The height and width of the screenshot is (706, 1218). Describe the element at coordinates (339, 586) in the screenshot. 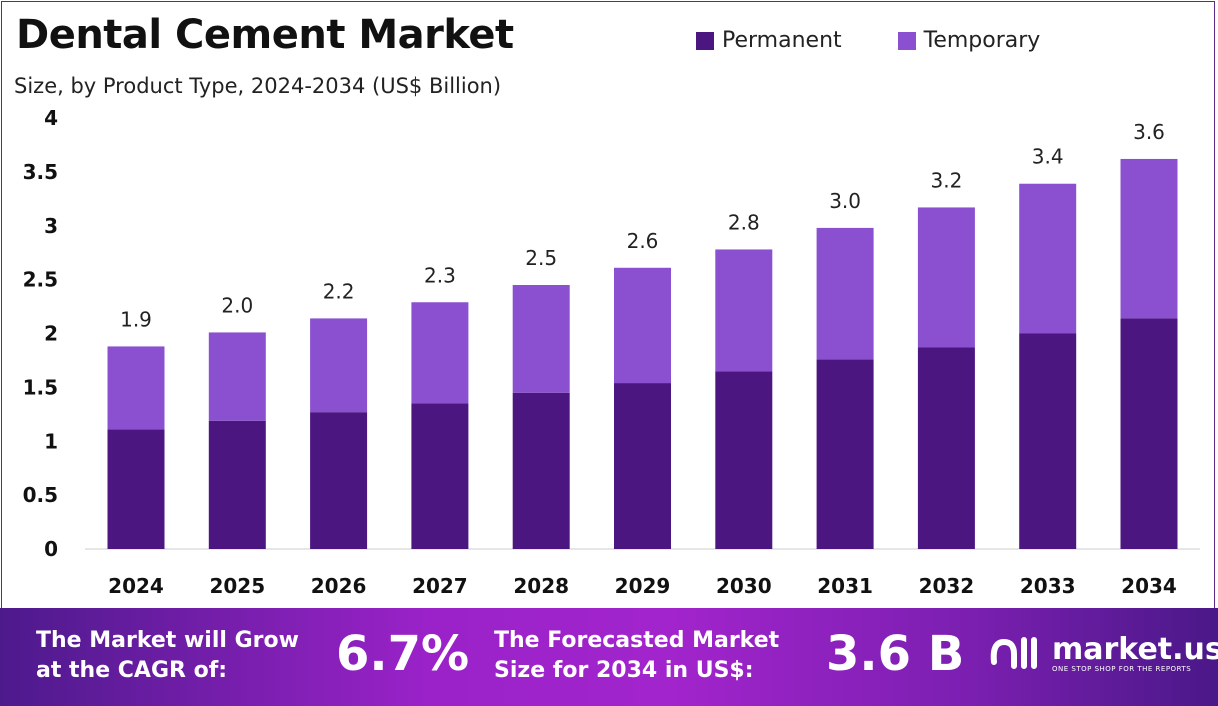

I see `x-tick-label: 2026` at that location.